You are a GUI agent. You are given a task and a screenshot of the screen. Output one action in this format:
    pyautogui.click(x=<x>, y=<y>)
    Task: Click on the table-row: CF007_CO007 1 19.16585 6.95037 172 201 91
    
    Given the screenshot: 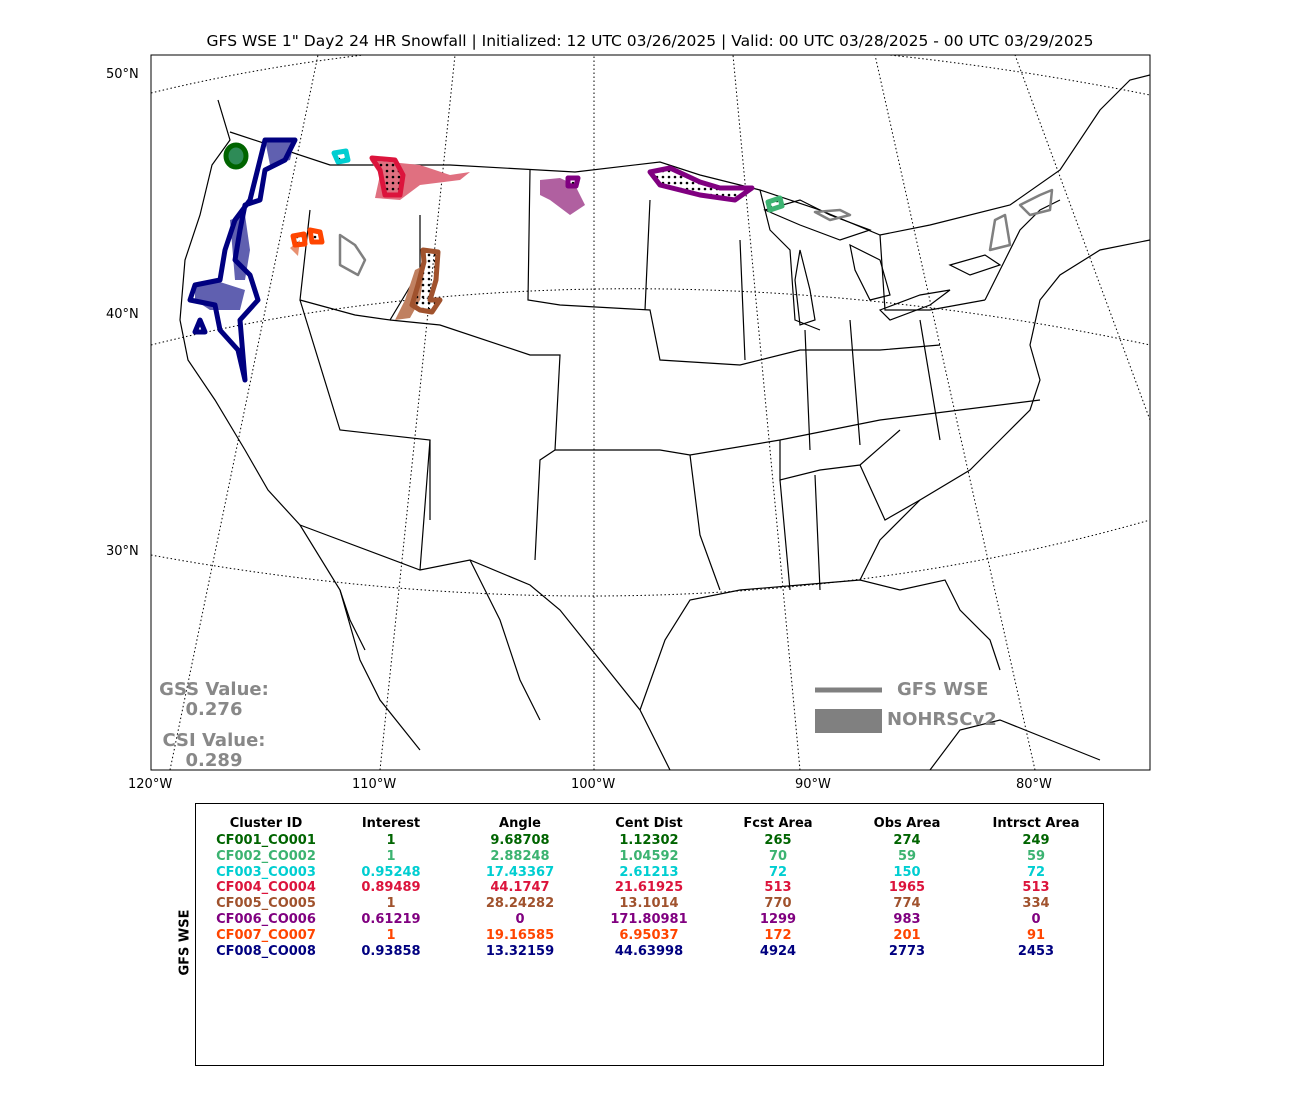 What is the action you would take?
    pyautogui.click(x=653, y=936)
    